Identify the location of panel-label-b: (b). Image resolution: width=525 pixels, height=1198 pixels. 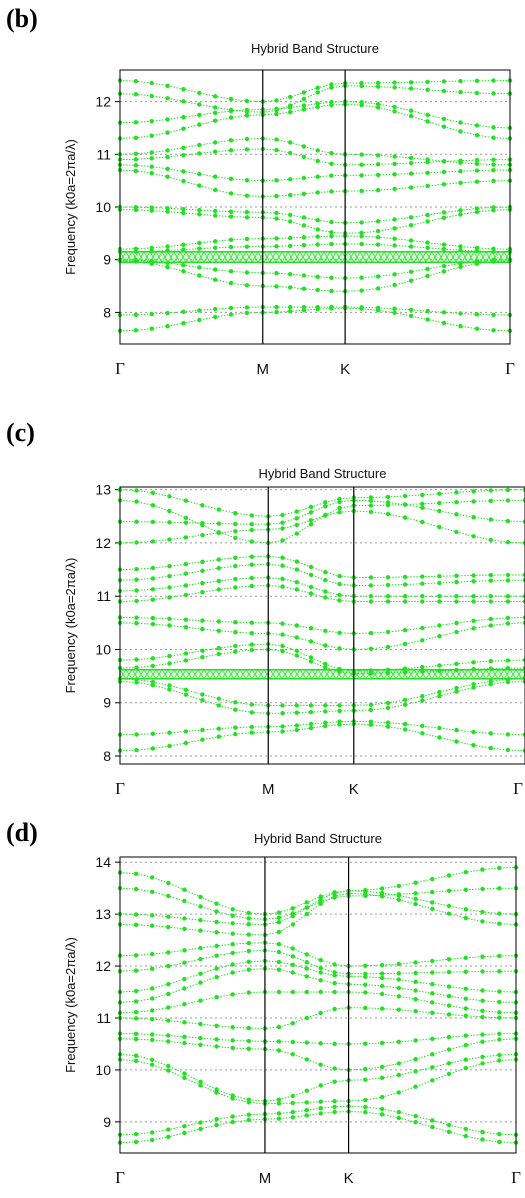
(22, 18).